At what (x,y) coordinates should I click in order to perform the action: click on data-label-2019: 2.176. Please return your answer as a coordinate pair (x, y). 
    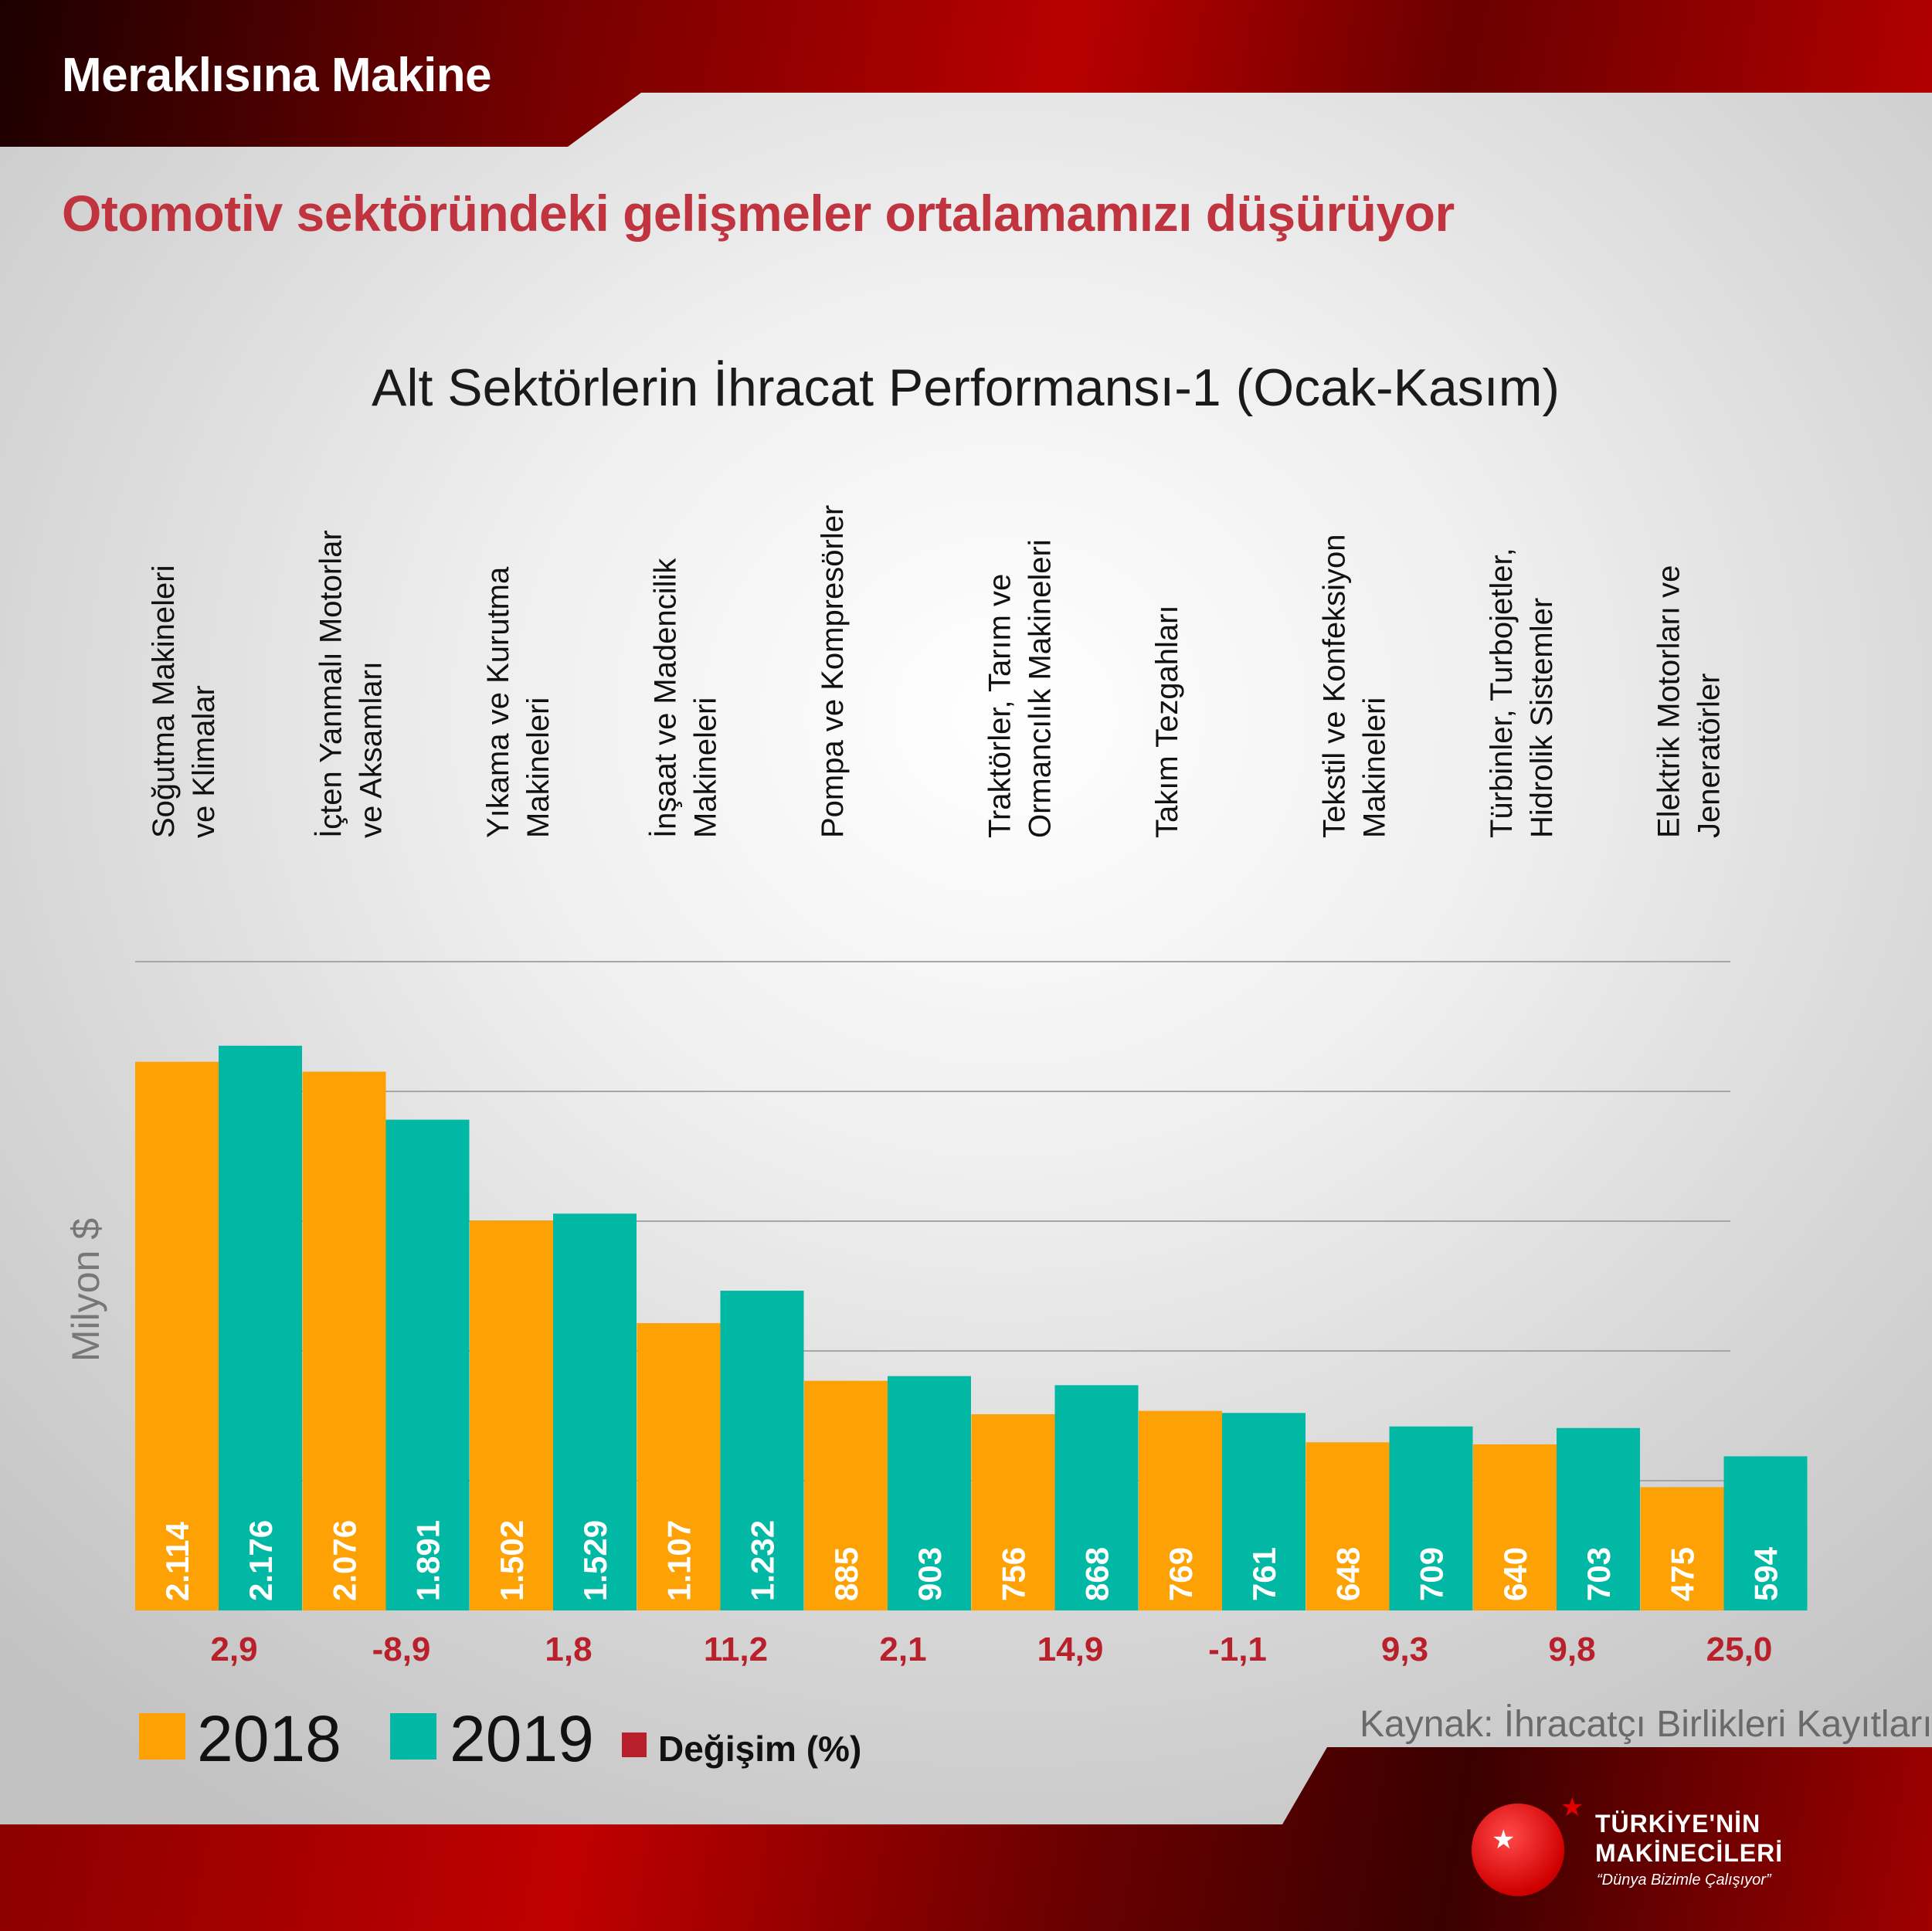
    Looking at the image, I should click on (261, 1560).